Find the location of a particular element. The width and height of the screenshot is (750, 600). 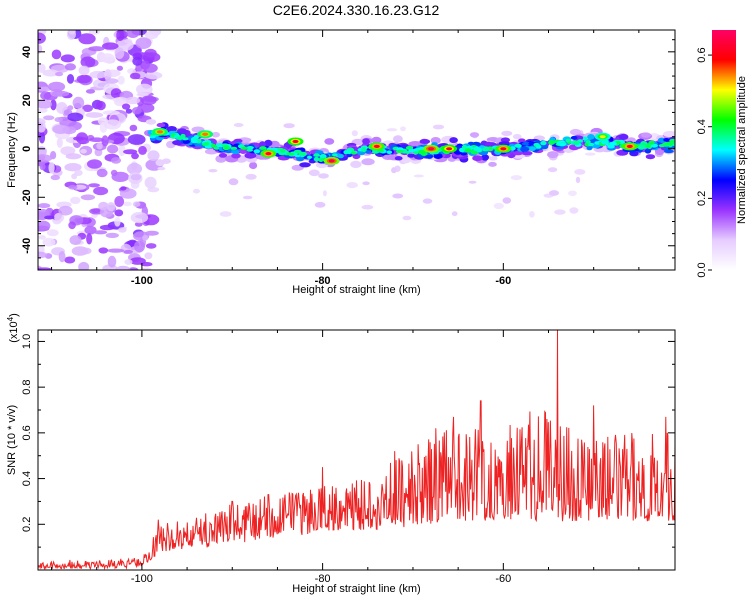

y-axis-label: SNR (10 * v/v) is located at coordinates (12, 440).